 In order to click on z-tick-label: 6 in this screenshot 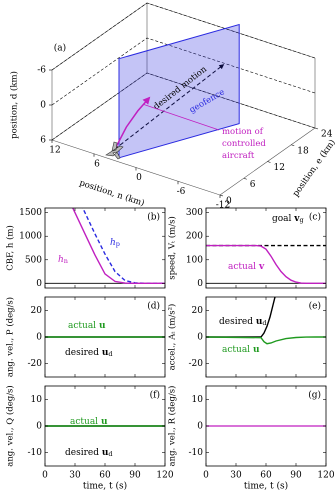, I will do `click(43, 141)`.